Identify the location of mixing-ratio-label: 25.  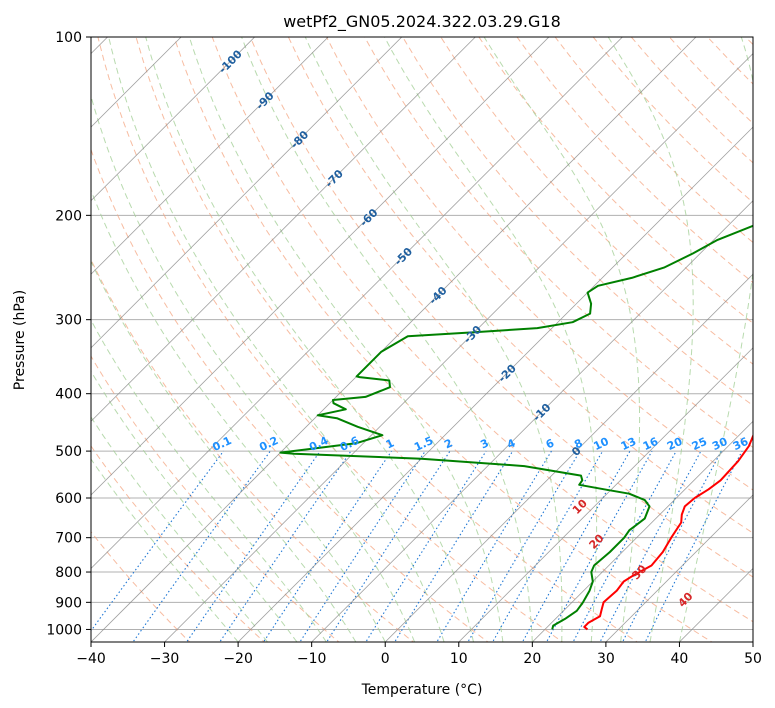
(699, 444).